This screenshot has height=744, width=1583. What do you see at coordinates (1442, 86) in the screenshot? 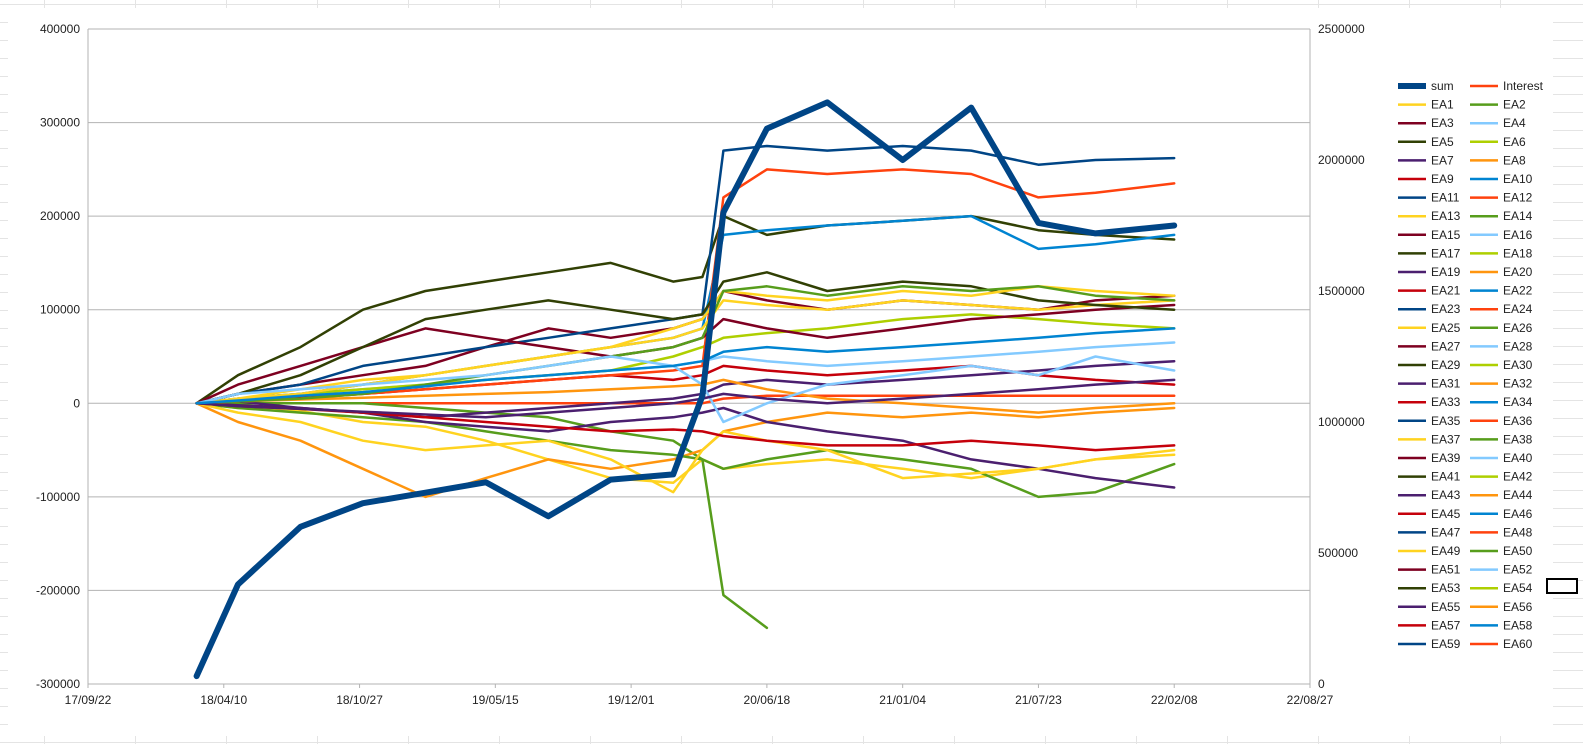
I see `legend-label-sum: sum` at bounding box center [1442, 86].